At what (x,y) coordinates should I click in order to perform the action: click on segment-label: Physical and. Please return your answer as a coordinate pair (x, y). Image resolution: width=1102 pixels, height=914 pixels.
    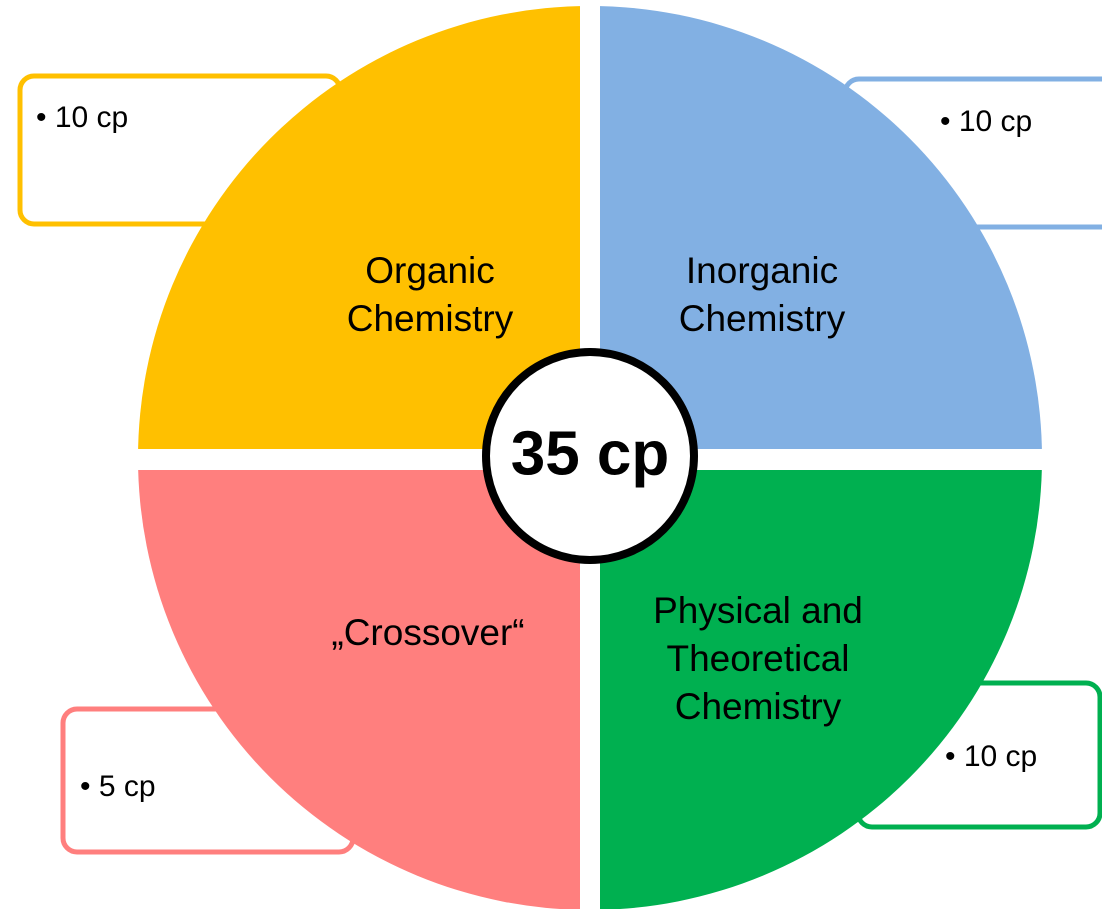
    Looking at the image, I should click on (758, 610).